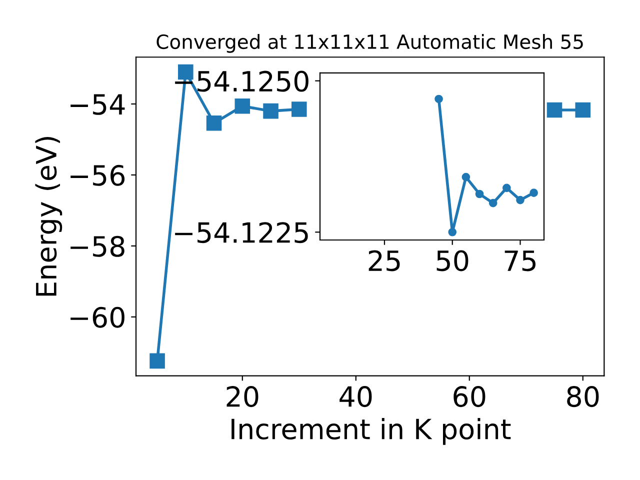 Image resolution: width=640 pixels, height=480 pixels. What do you see at coordinates (520, 261) in the screenshot?
I see `x-tick-label: 75` at bounding box center [520, 261].